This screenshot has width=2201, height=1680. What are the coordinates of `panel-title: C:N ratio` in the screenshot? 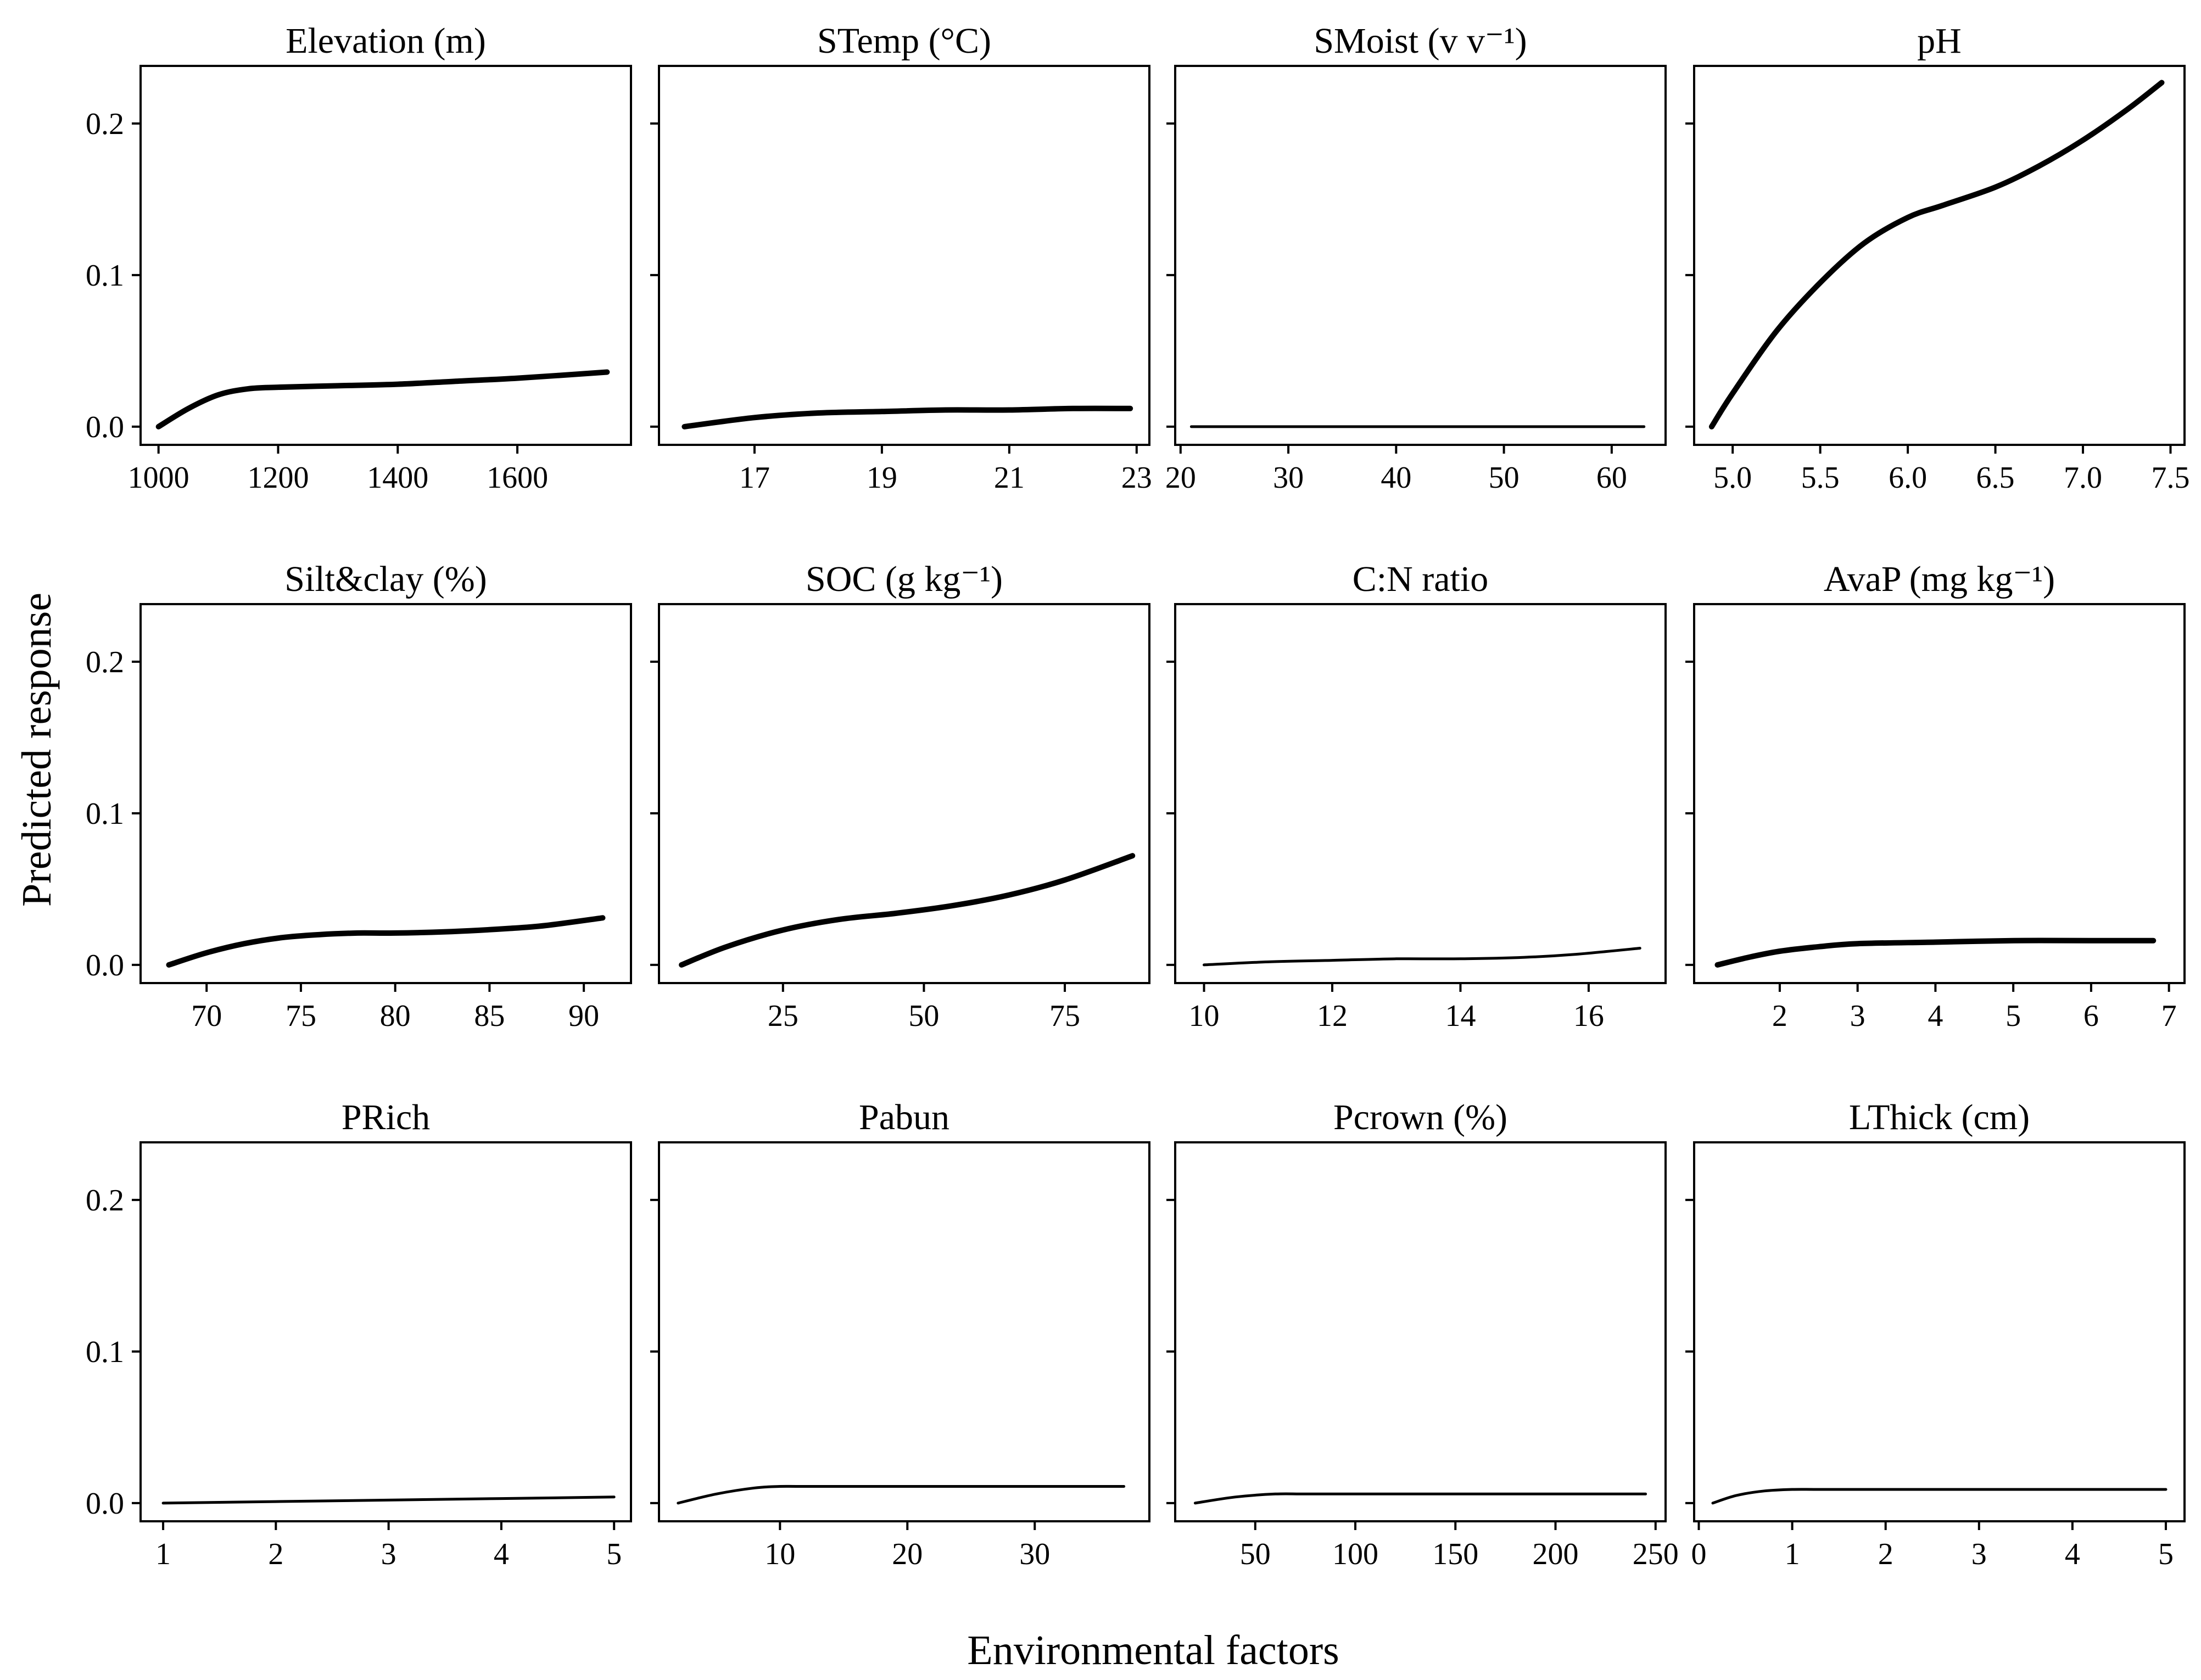 It's located at (1420, 579).